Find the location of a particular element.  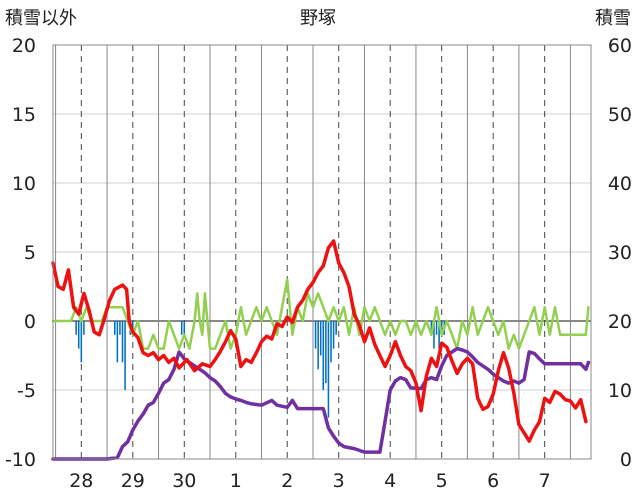

left-tick-label: 15 is located at coordinates (24, 115).